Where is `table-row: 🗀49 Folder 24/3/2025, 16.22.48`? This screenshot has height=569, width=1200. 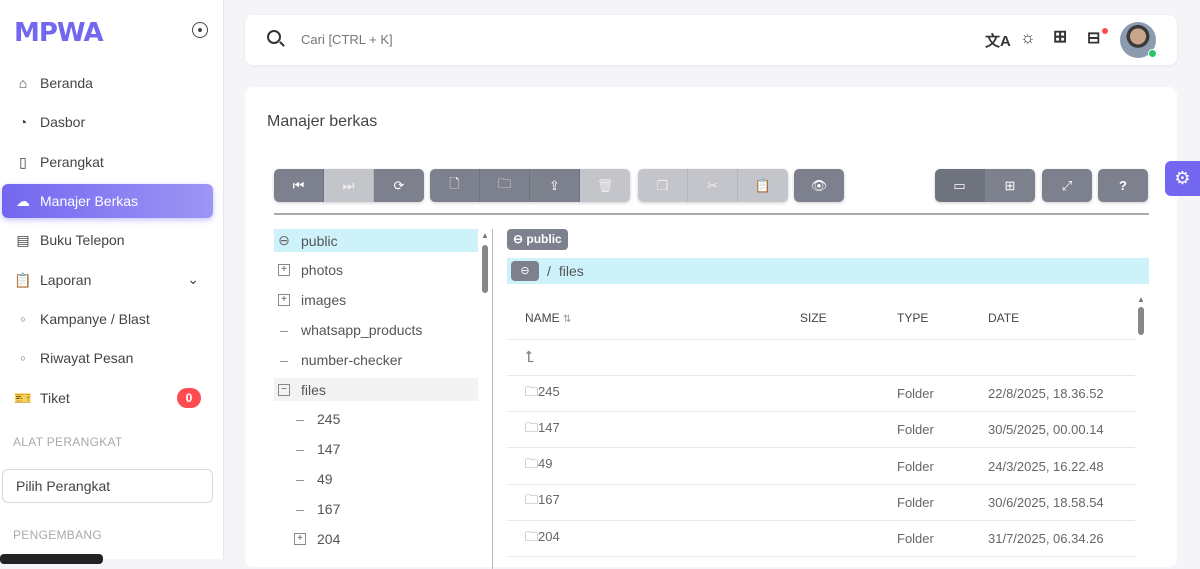
table-row: 🗀49 Folder 24/3/2025, 16.22.48 is located at coordinates (821, 467).